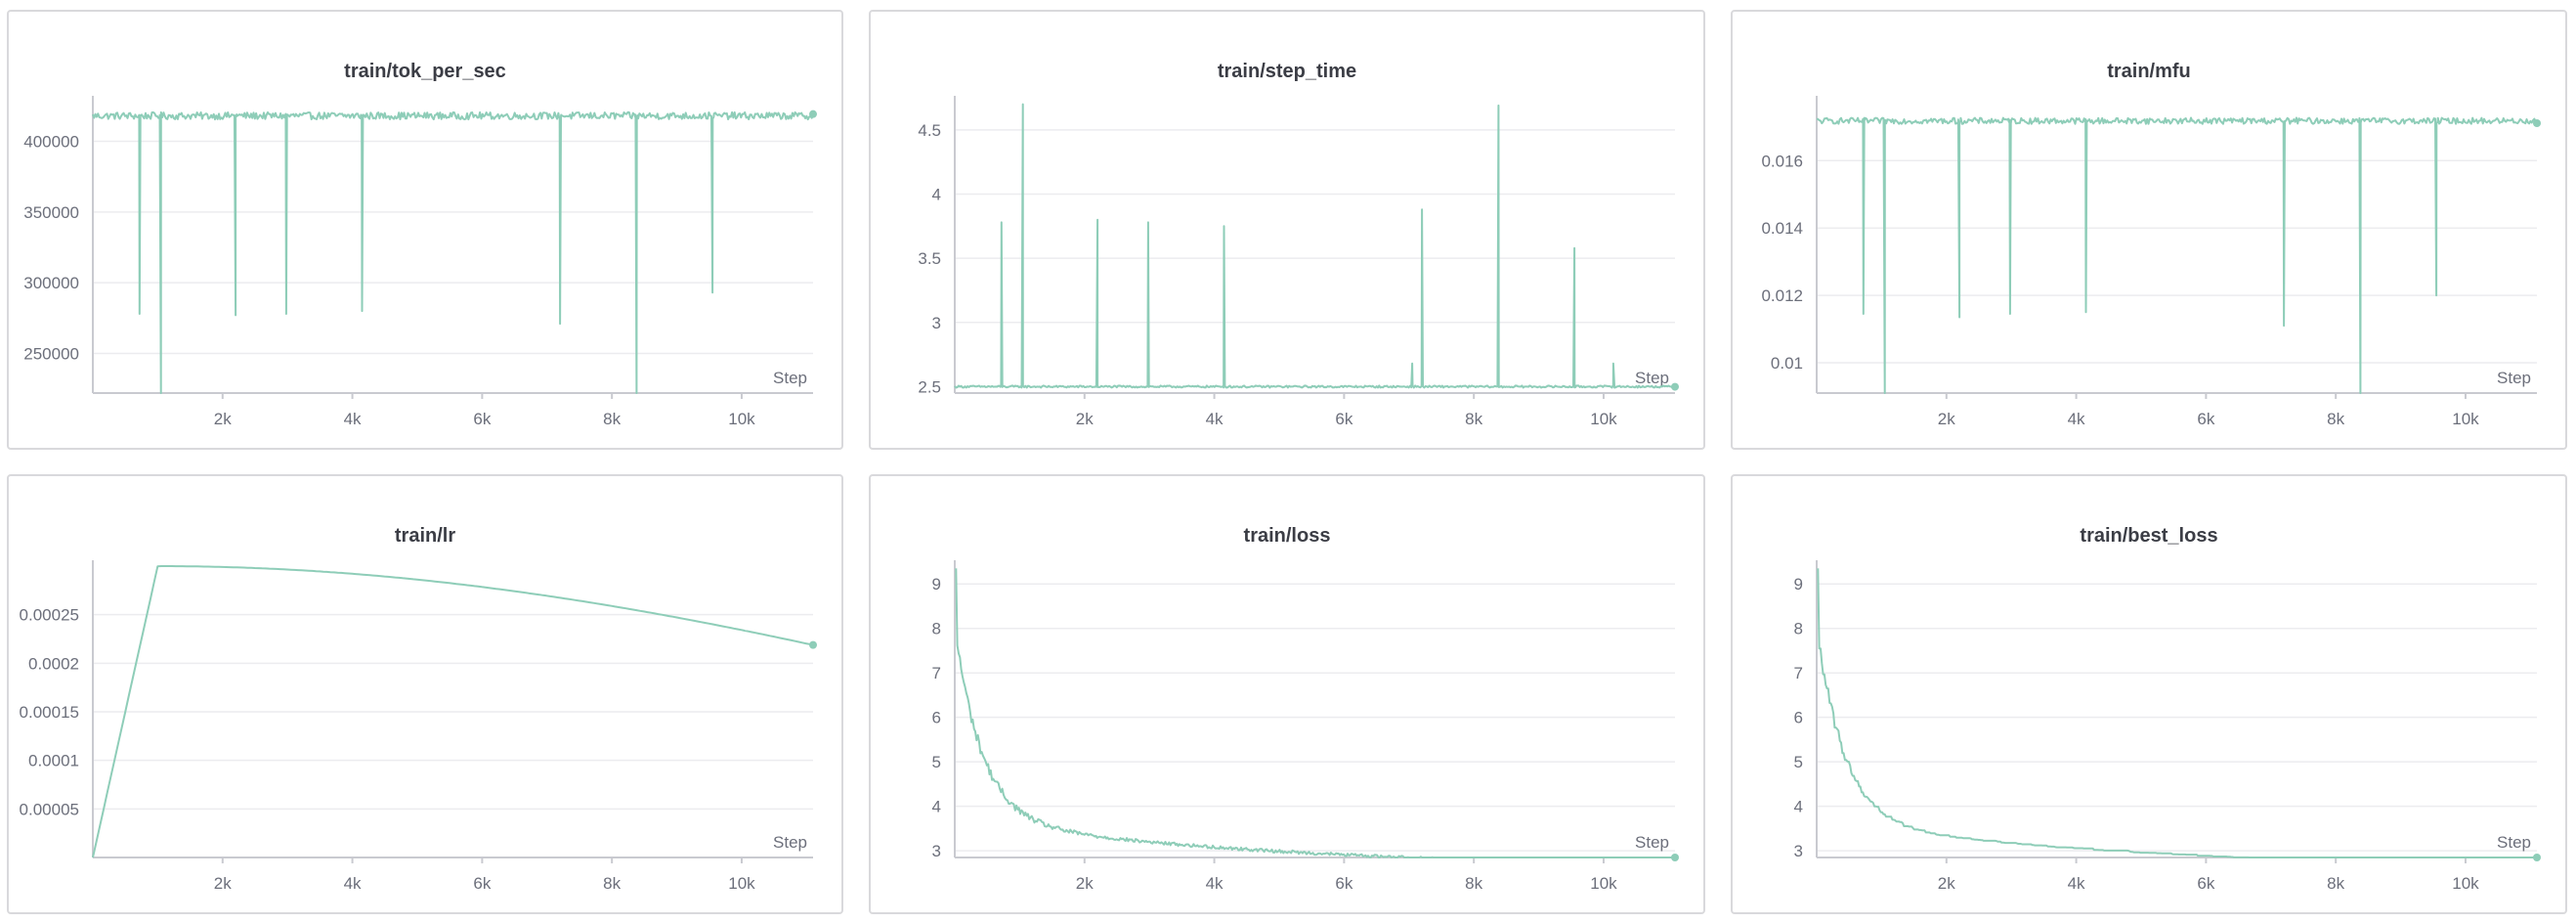  Describe the element at coordinates (1782, 161) in the screenshot. I see `y-tick-label: 0.016` at that location.